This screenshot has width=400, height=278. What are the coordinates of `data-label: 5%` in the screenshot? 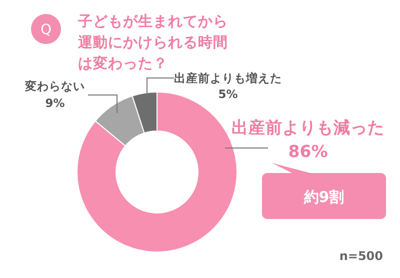 It's located at (228, 94).